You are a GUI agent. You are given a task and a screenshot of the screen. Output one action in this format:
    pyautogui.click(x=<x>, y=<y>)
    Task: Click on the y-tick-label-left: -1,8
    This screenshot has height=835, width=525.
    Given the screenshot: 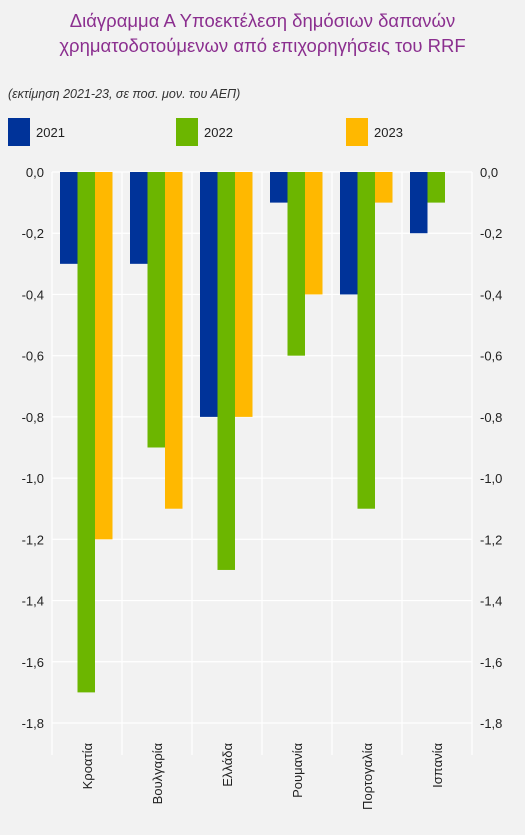 What is the action you would take?
    pyautogui.click(x=33, y=723)
    